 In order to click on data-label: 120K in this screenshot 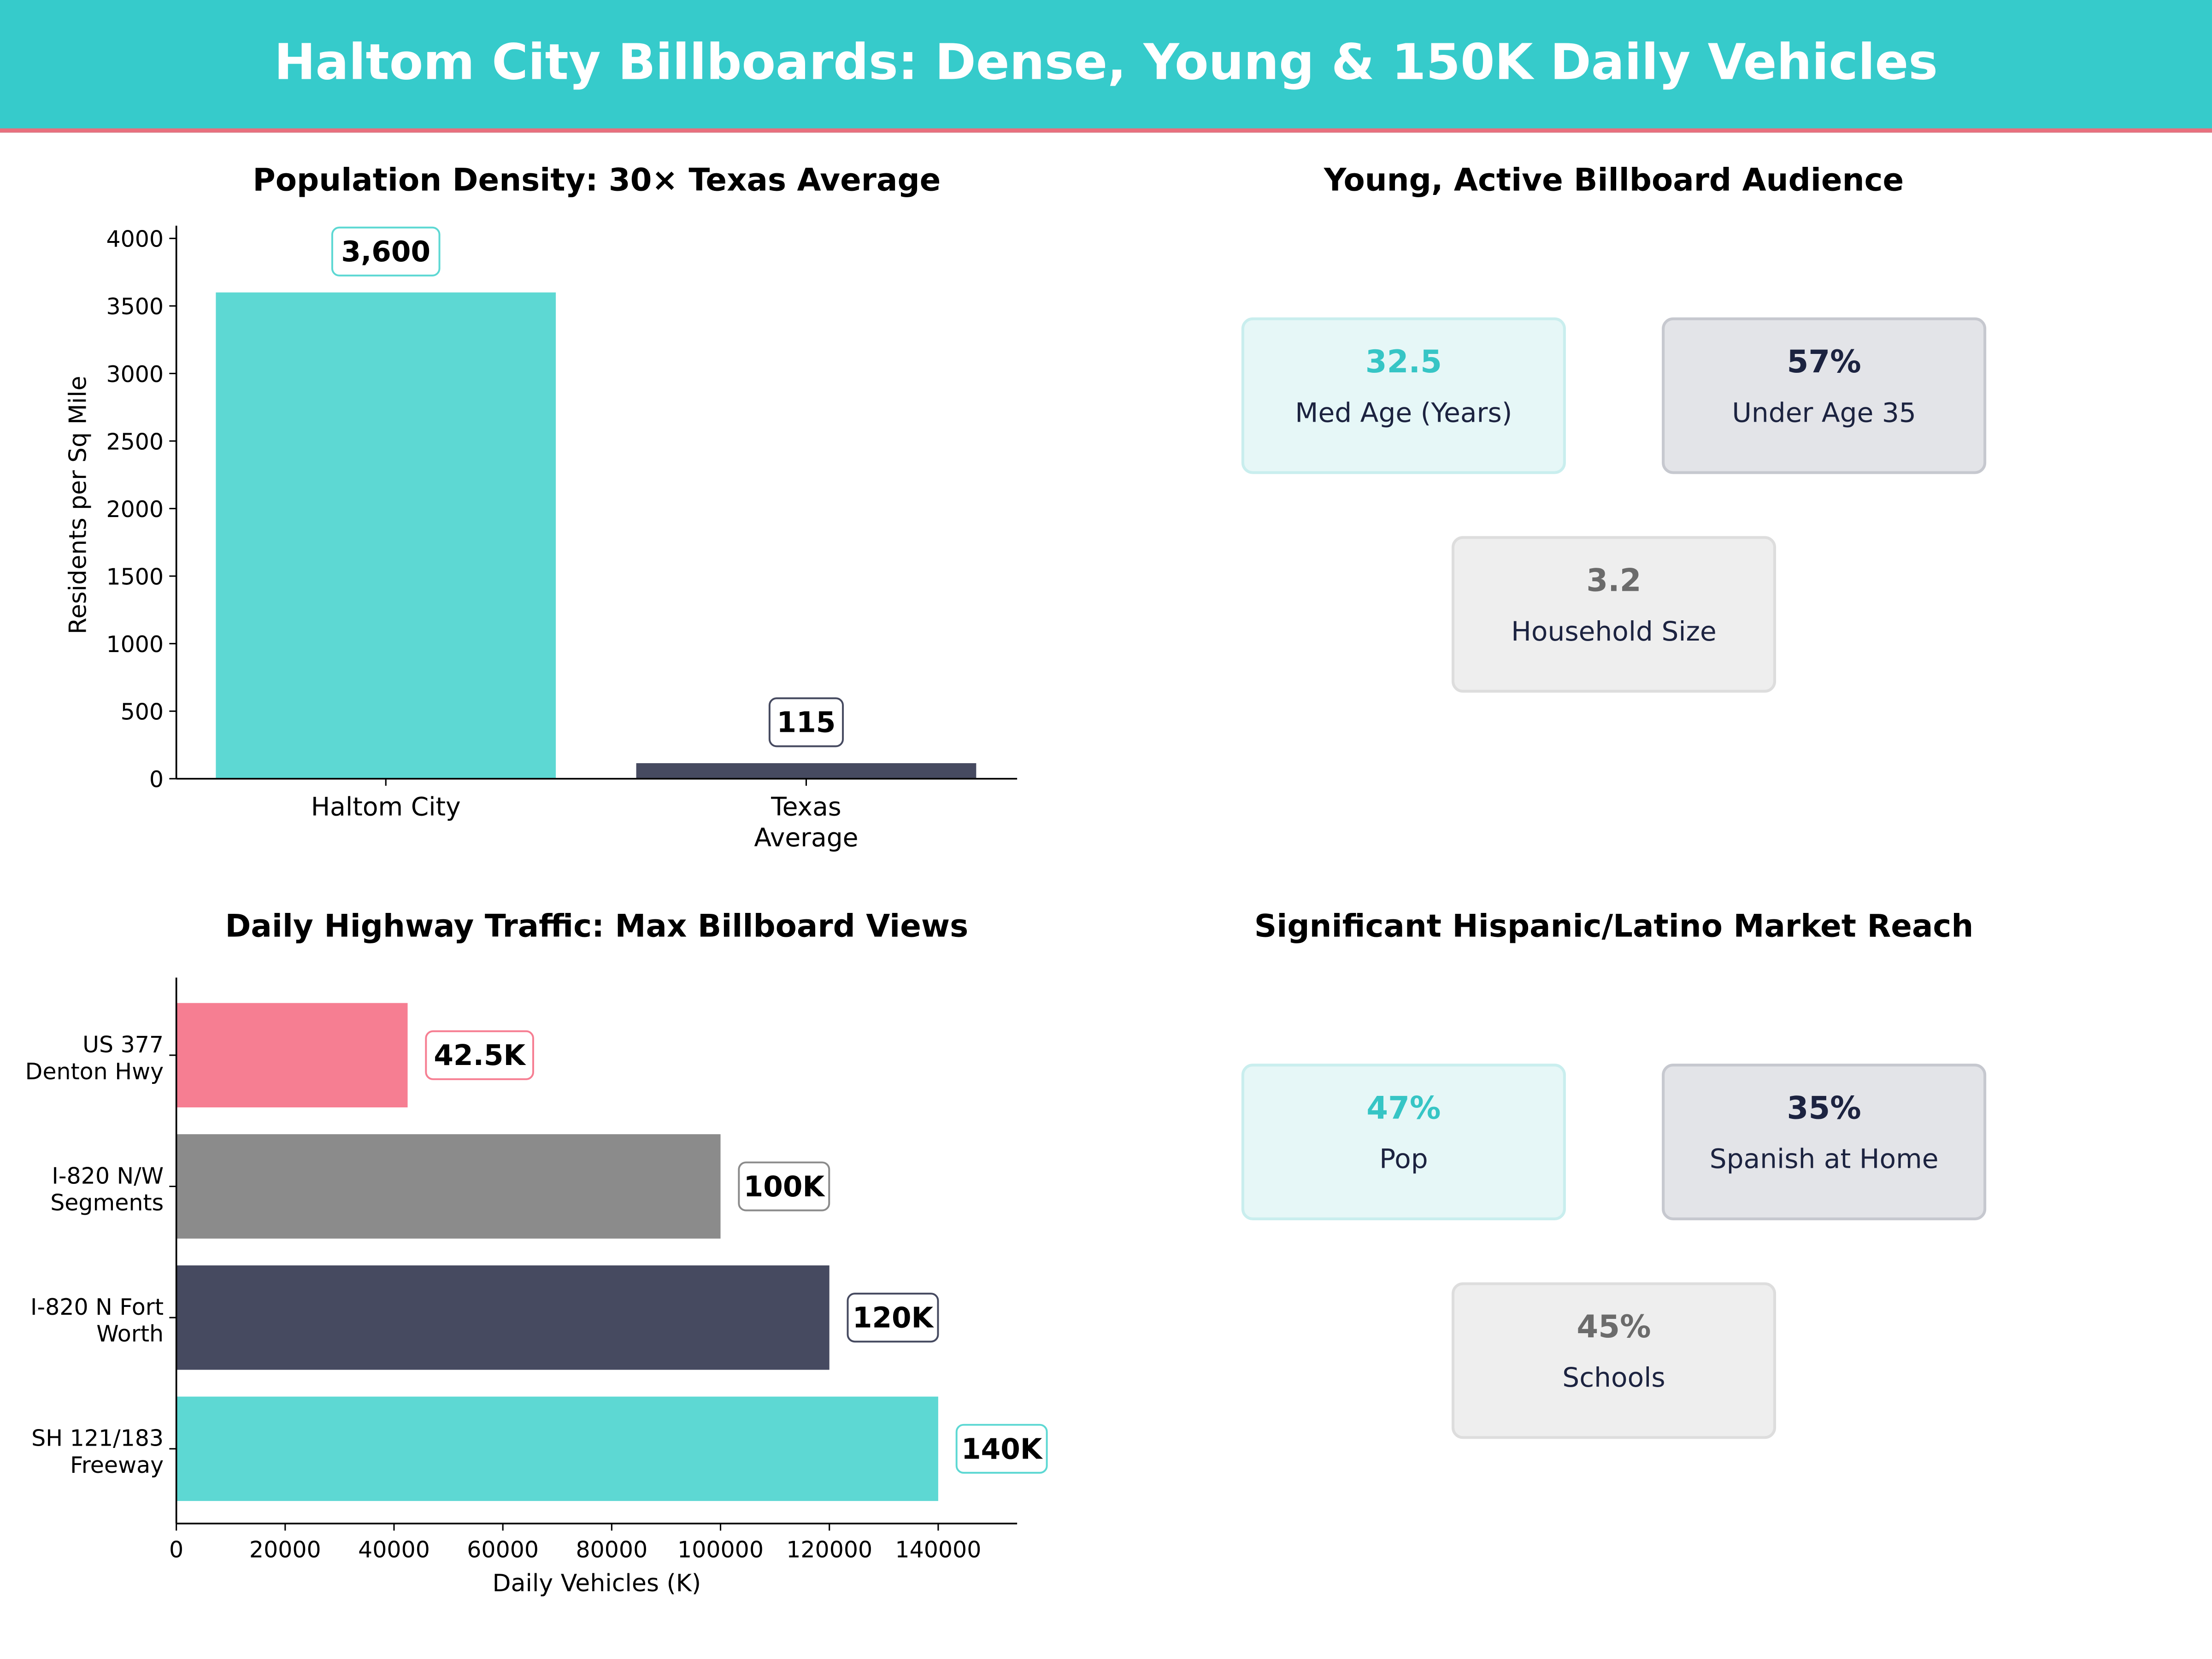, I will do `click(894, 1318)`.